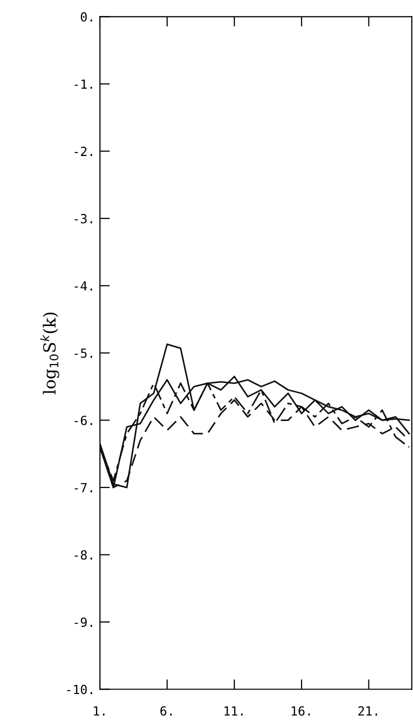 The width and height of the screenshot is (413, 724). What do you see at coordinates (86, 17) in the screenshot?
I see `y-tick-label: 0.` at bounding box center [86, 17].